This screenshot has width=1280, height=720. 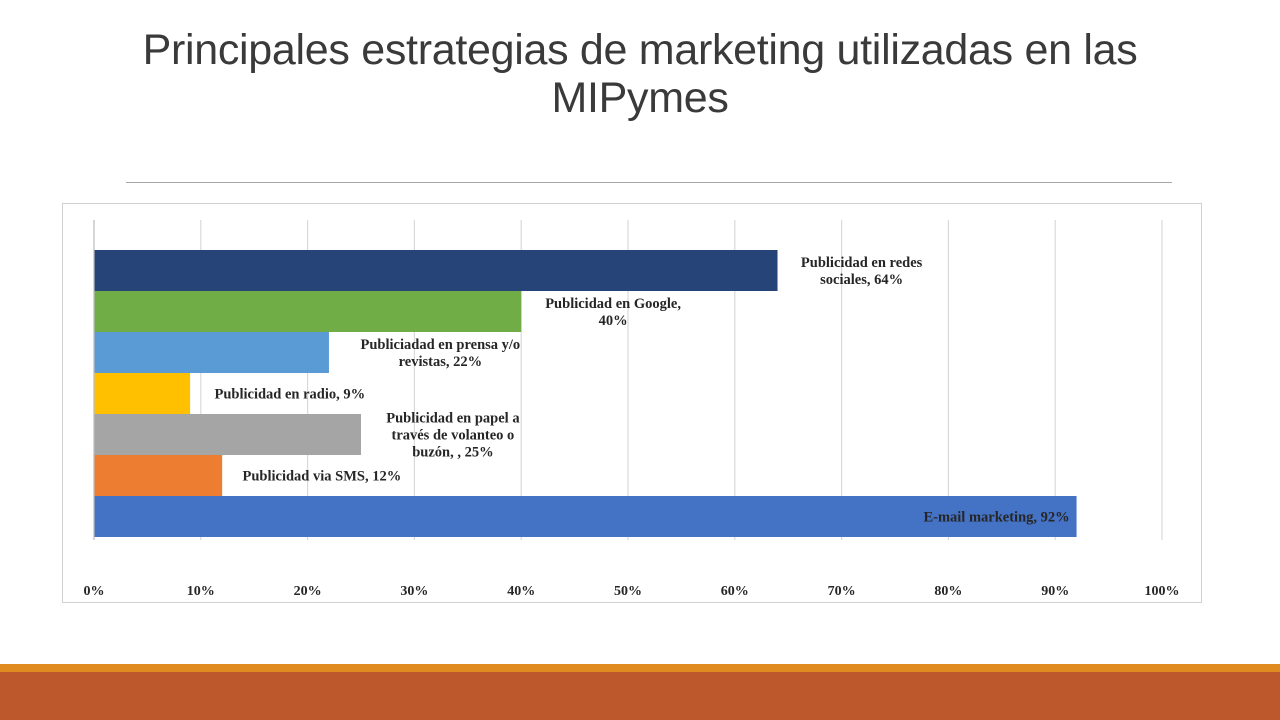 What do you see at coordinates (862, 263) in the screenshot?
I see `data-label-line: Publicidad en redes` at bounding box center [862, 263].